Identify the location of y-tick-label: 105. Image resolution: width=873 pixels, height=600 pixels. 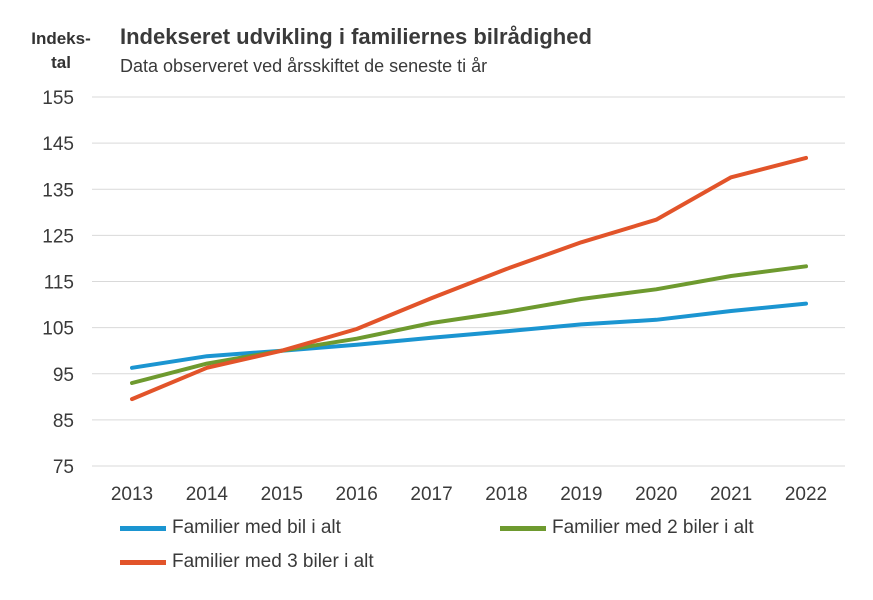
(58, 329).